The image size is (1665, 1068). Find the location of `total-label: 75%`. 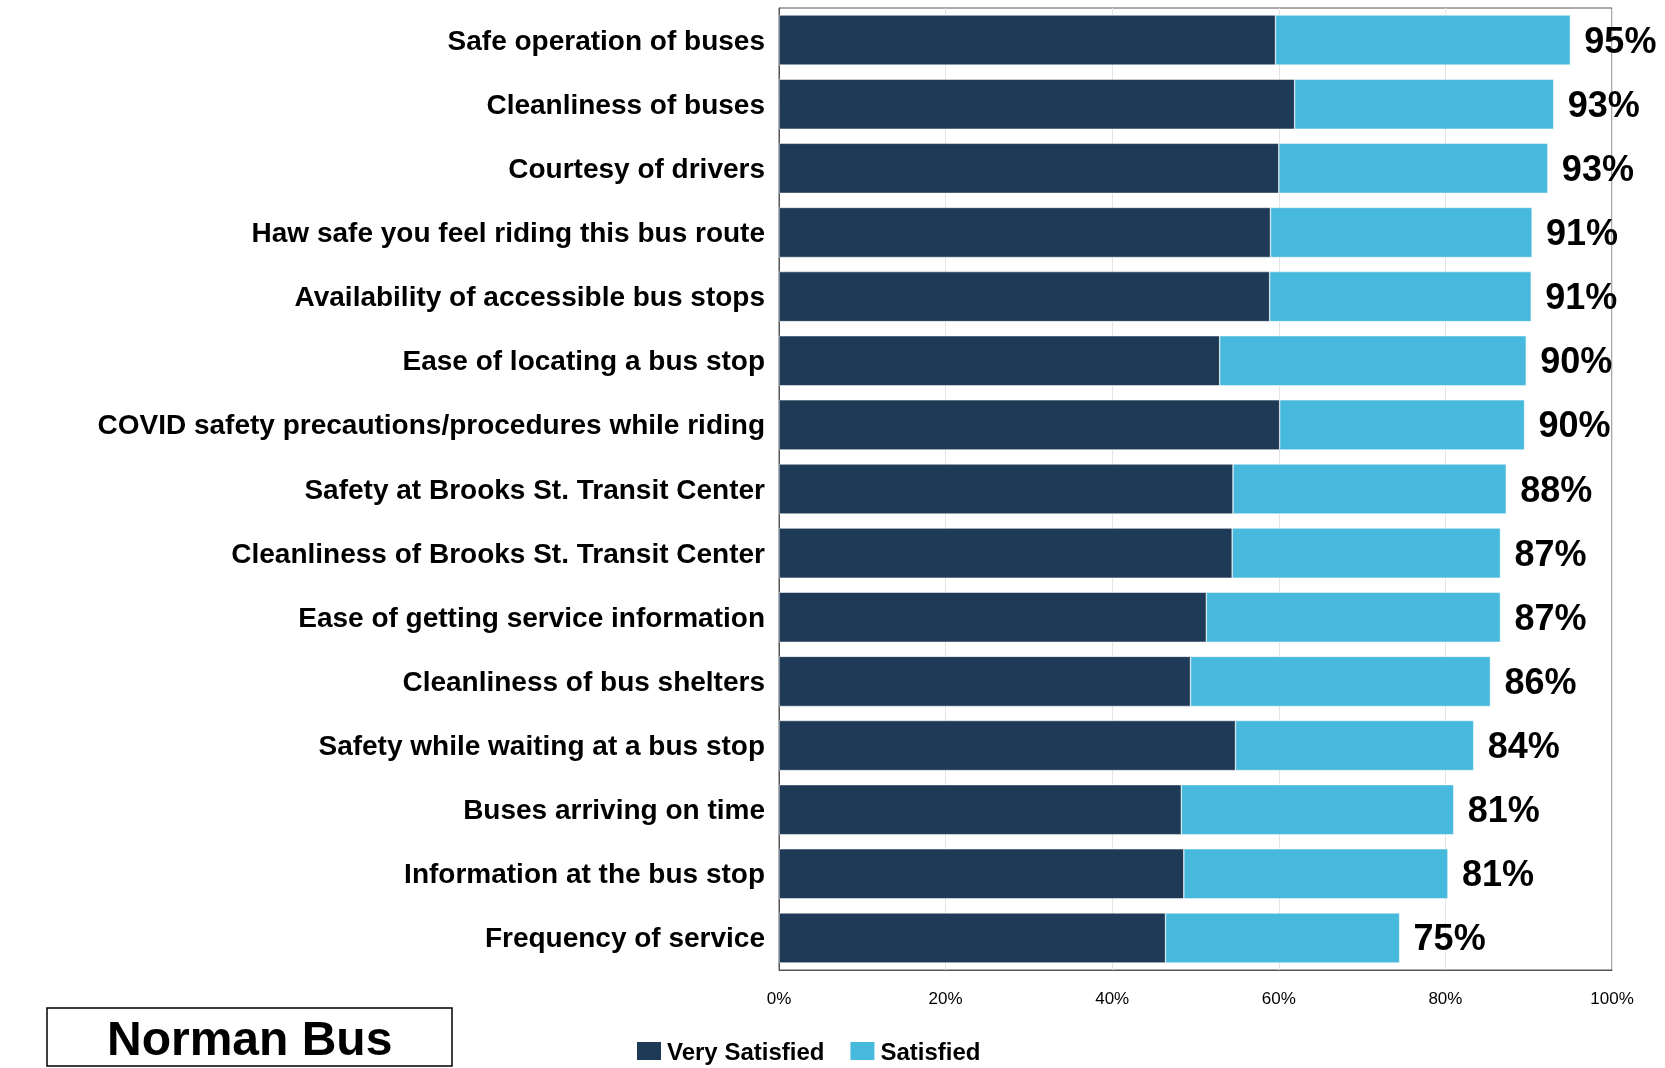

total-label: 75% is located at coordinates (1449, 938).